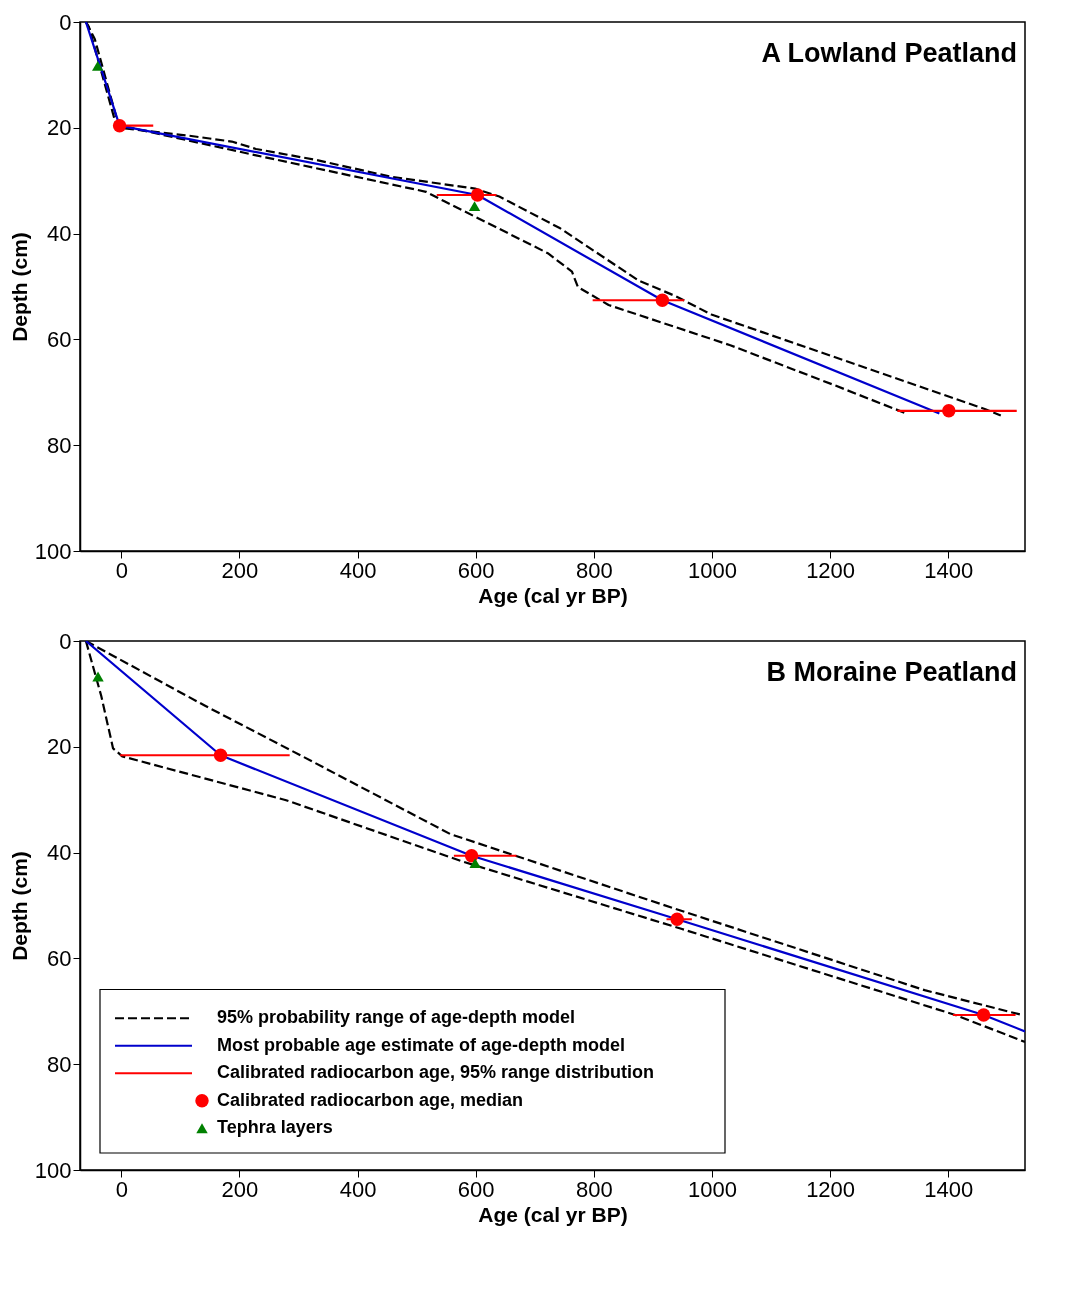 The image size is (1078, 1302). Describe the element at coordinates (421, 1044) in the screenshot. I see `legend-label: Most probable age estimate of age-depth model` at that location.